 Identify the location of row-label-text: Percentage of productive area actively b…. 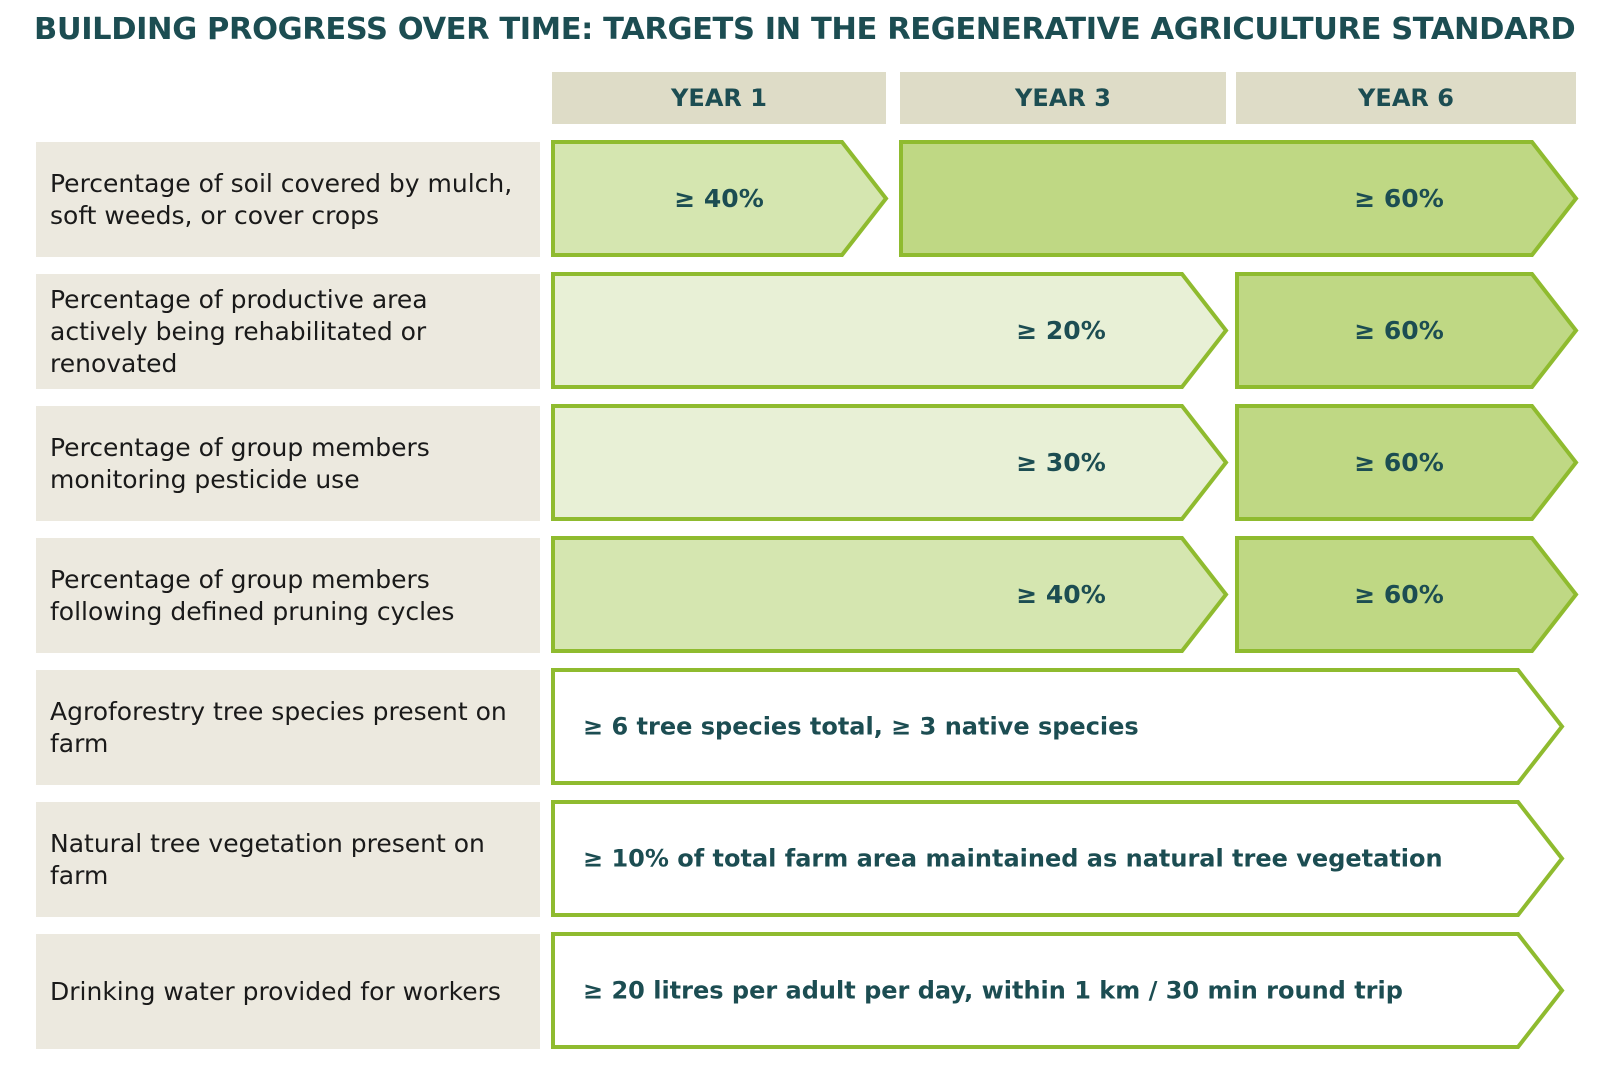
(239, 331).